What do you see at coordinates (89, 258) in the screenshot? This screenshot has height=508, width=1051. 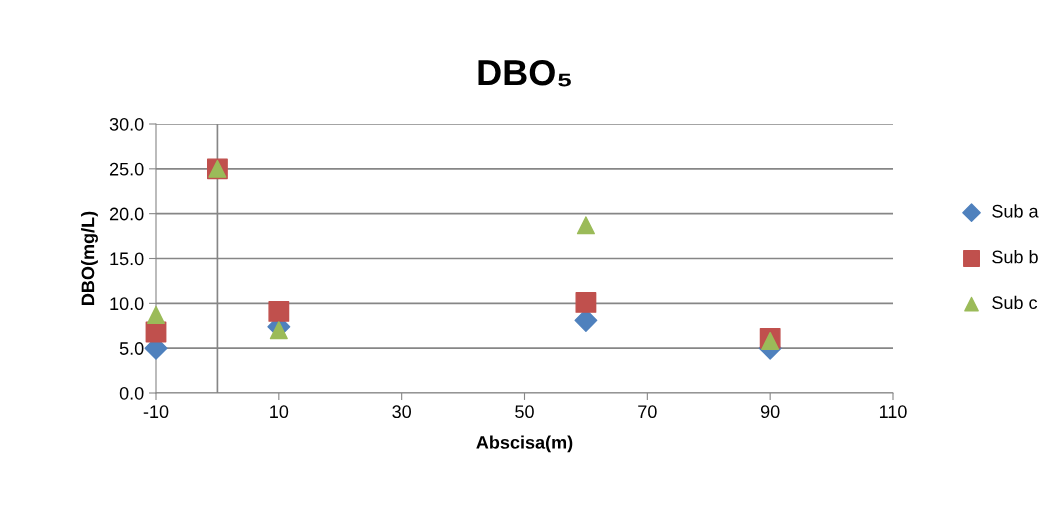 I see `y-axis-title: DBO(mg/L)` at bounding box center [89, 258].